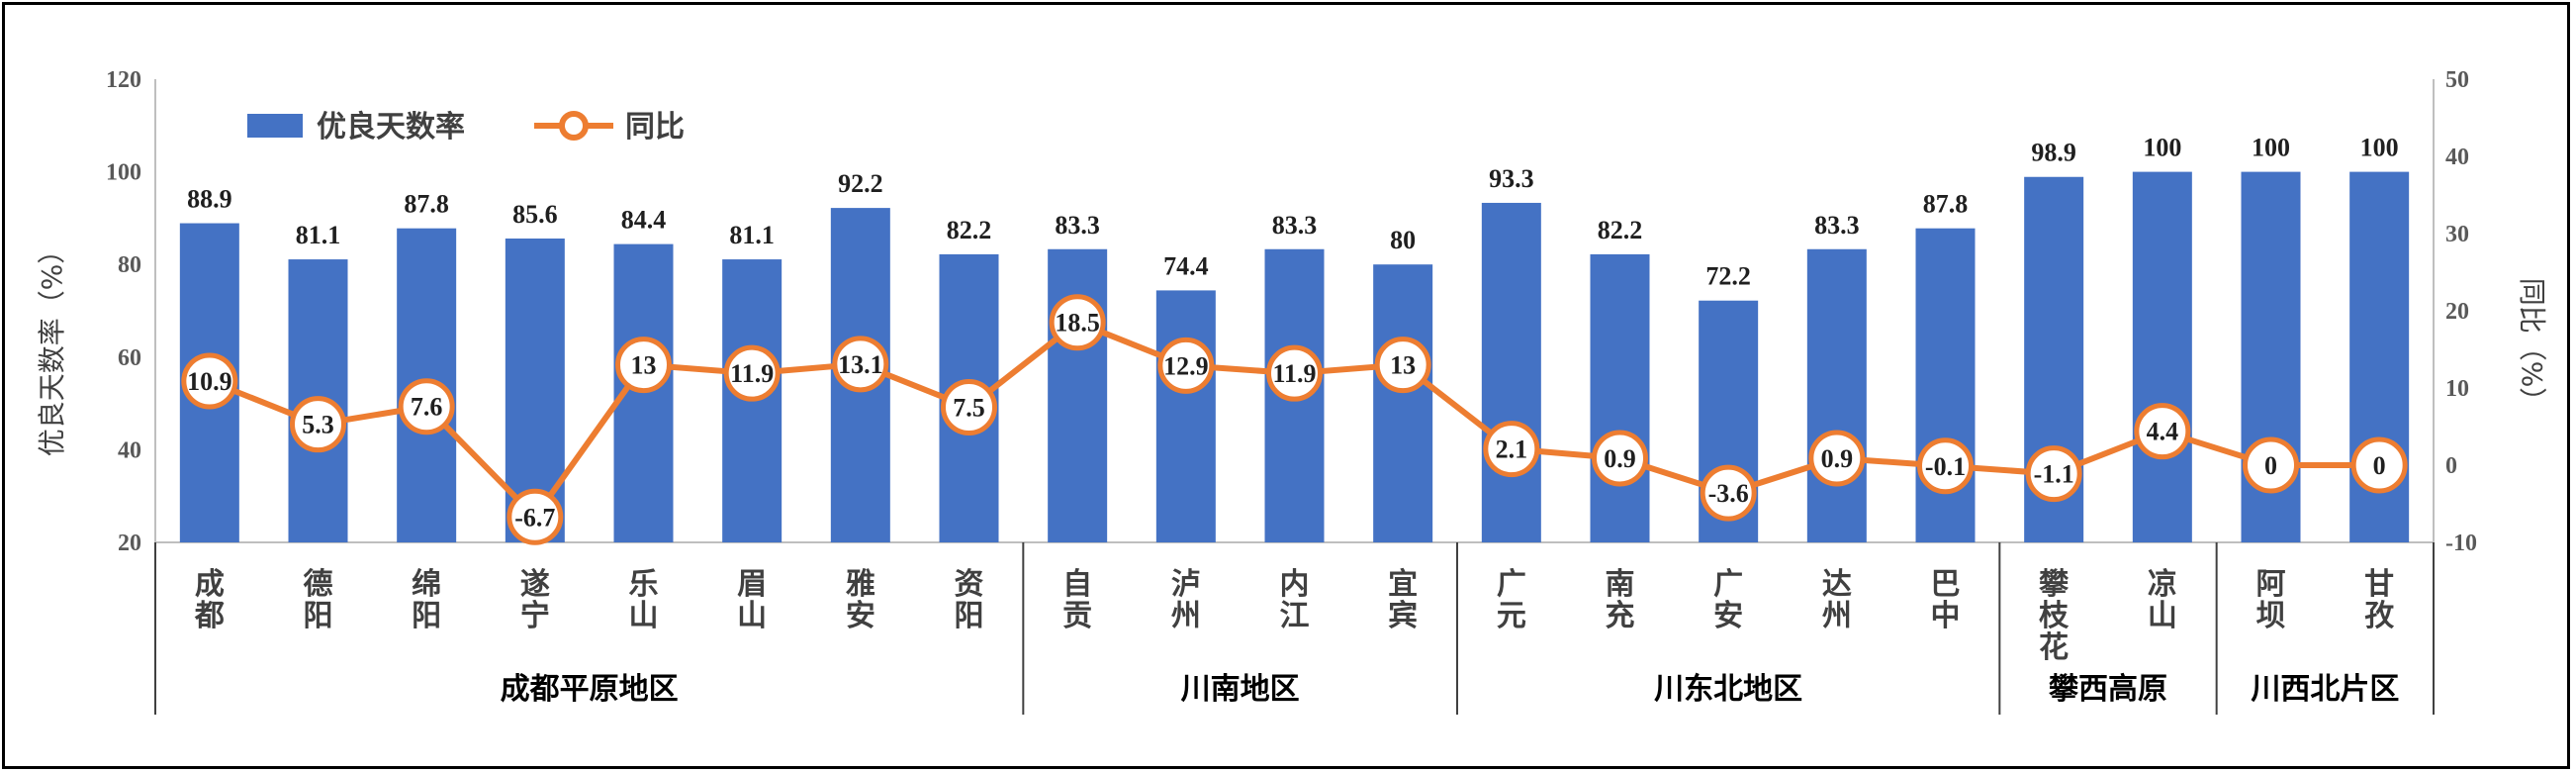 The image size is (2576, 773). Describe the element at coordinates (535, 214) in the screenshot. I see `bar-label-3: 85.6` at that location.